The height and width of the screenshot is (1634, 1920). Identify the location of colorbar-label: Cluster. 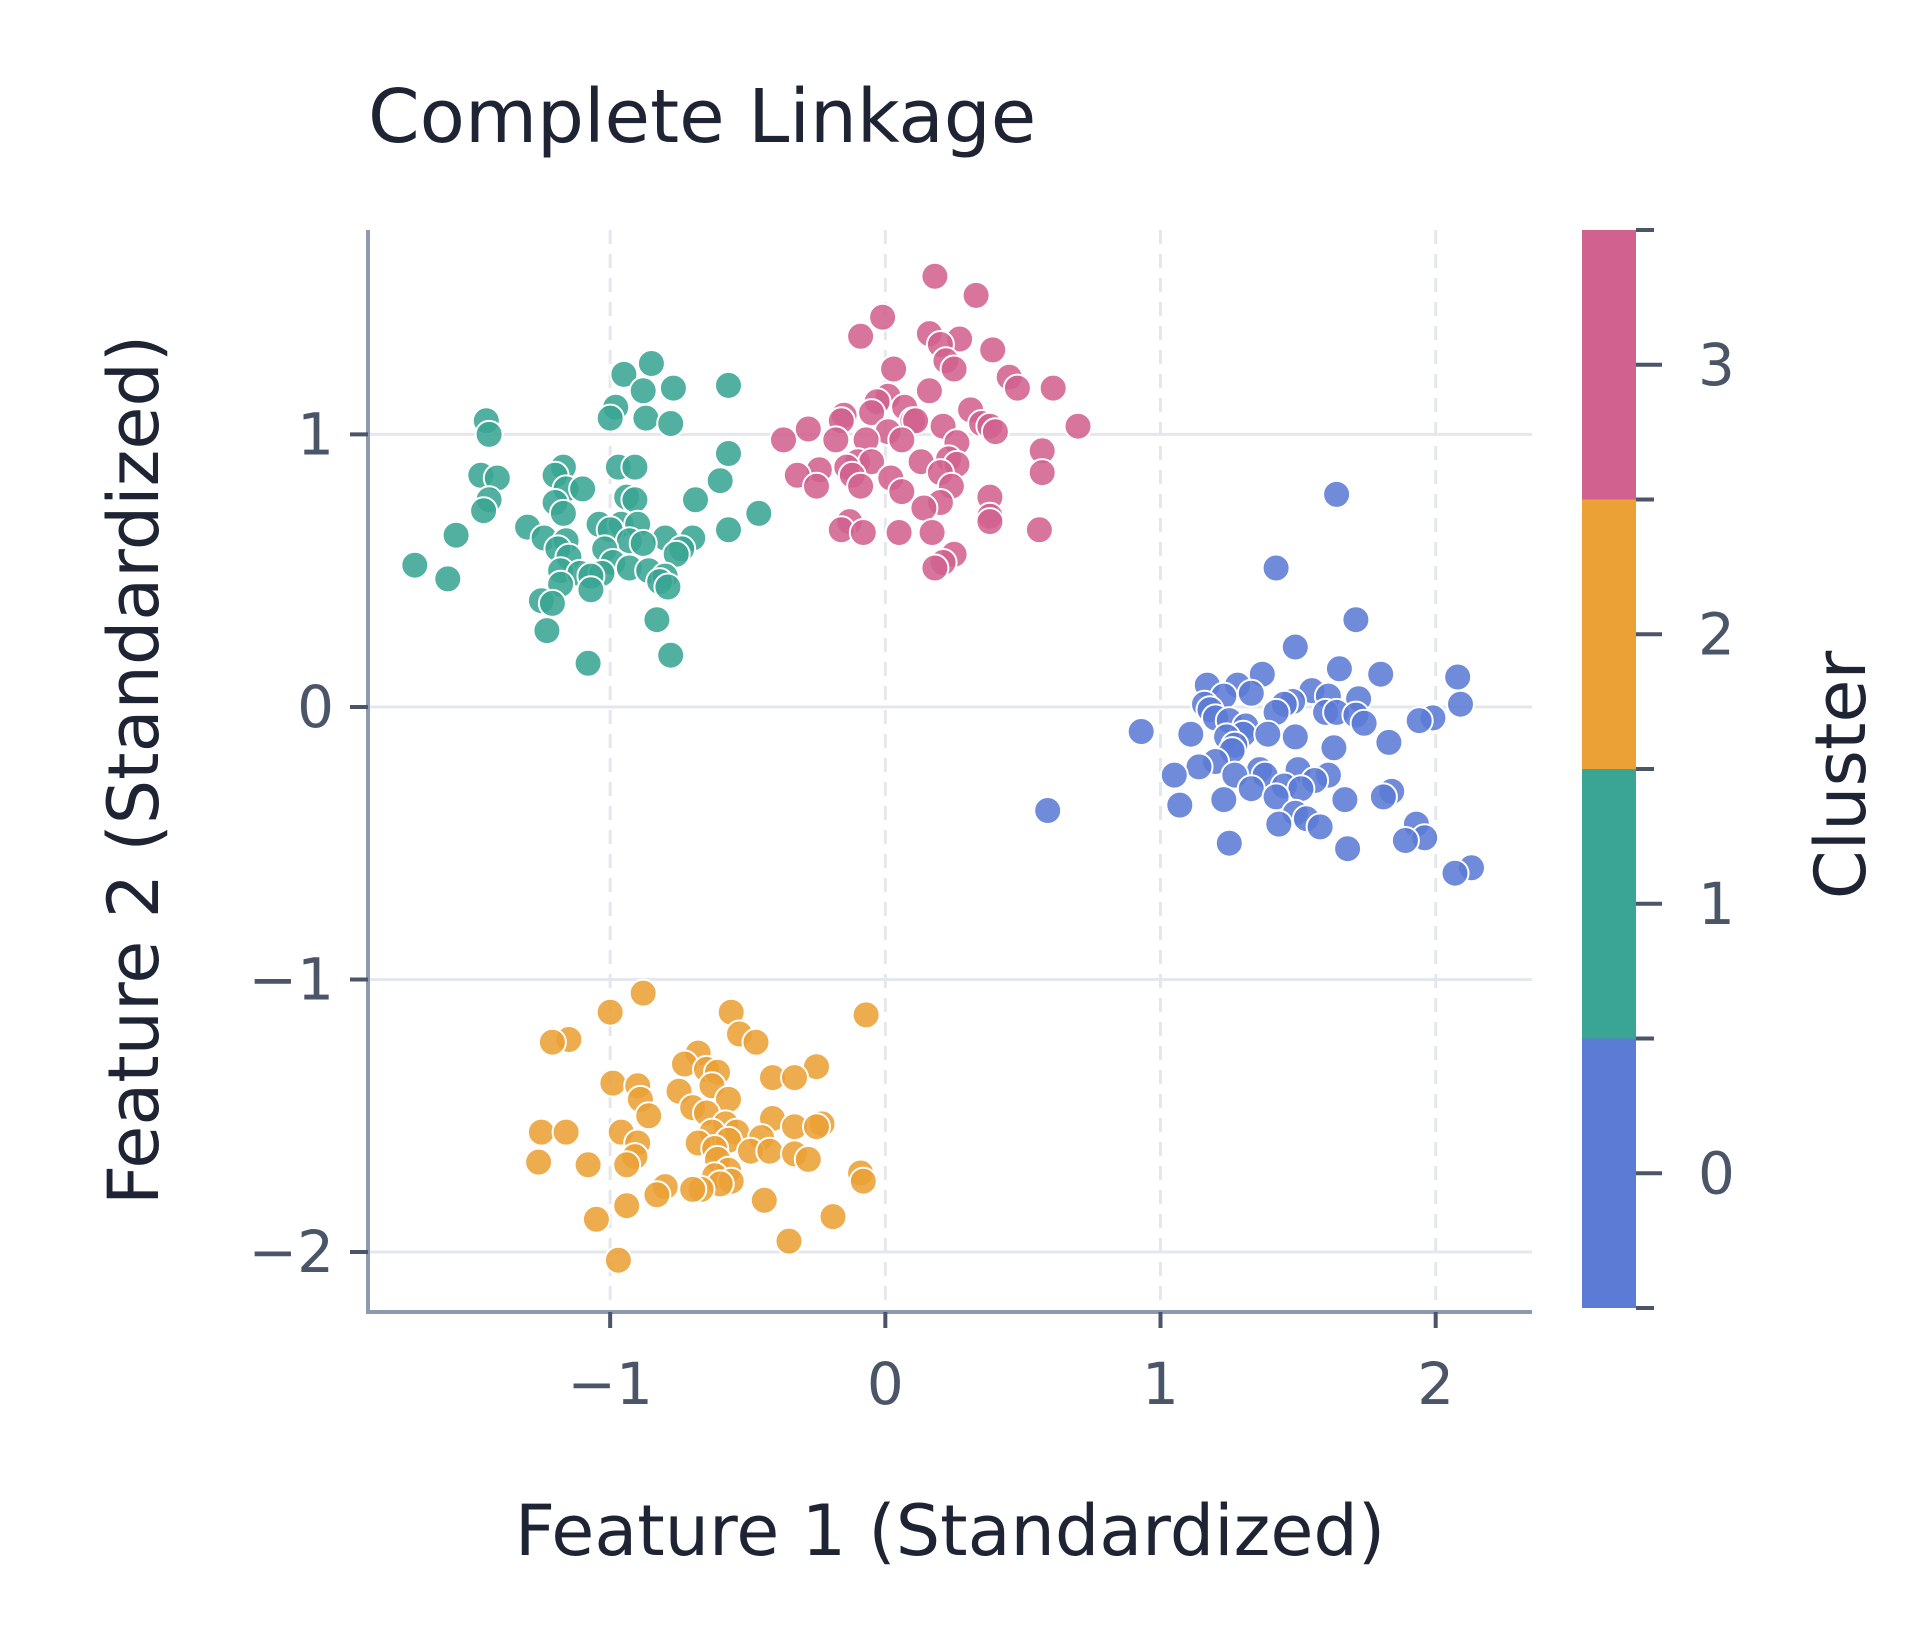
(1841, 775).